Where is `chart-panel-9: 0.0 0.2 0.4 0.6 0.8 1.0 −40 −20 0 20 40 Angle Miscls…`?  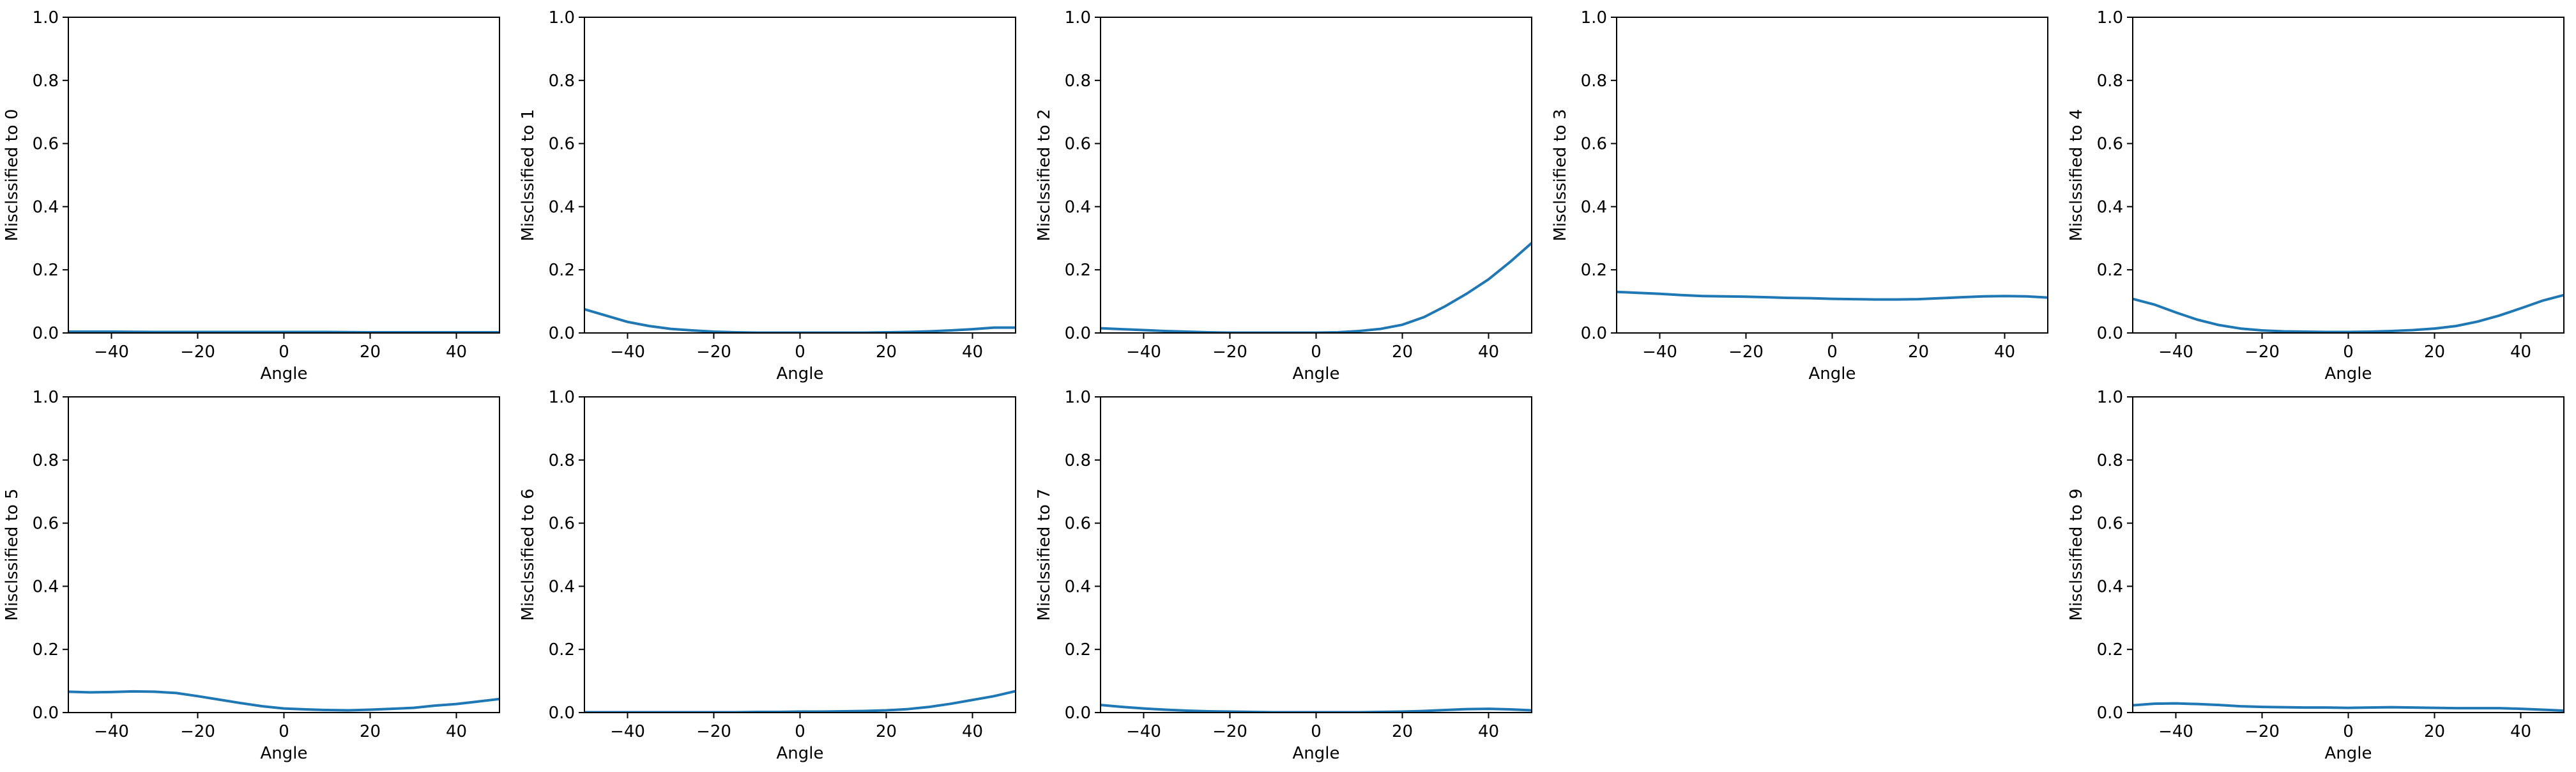
chart-panel-9: 0.0 0.2 0.4 0.6 0.8 1.0 −40 −20 0 20 40 Angle Miscls… is located at coordinates (2316, 575).